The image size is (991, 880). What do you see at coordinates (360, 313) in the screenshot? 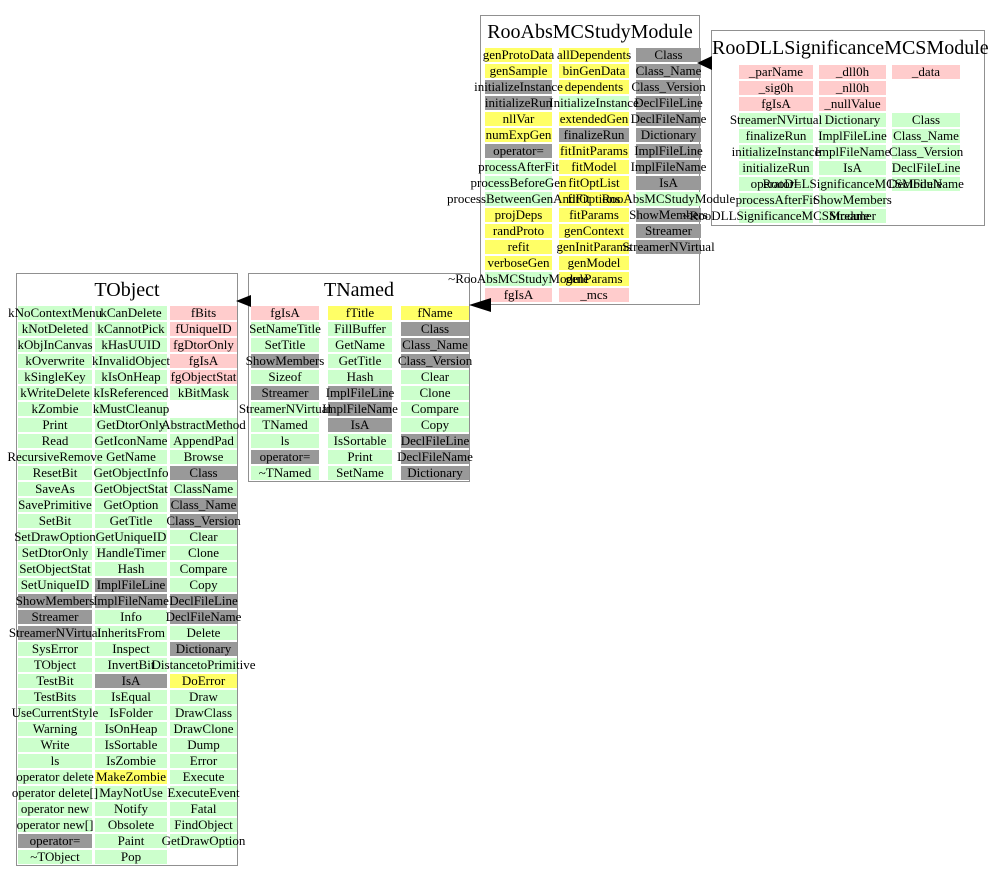
I see `member-cell-fTitle: fTitle` at bounding box center [360, 313].